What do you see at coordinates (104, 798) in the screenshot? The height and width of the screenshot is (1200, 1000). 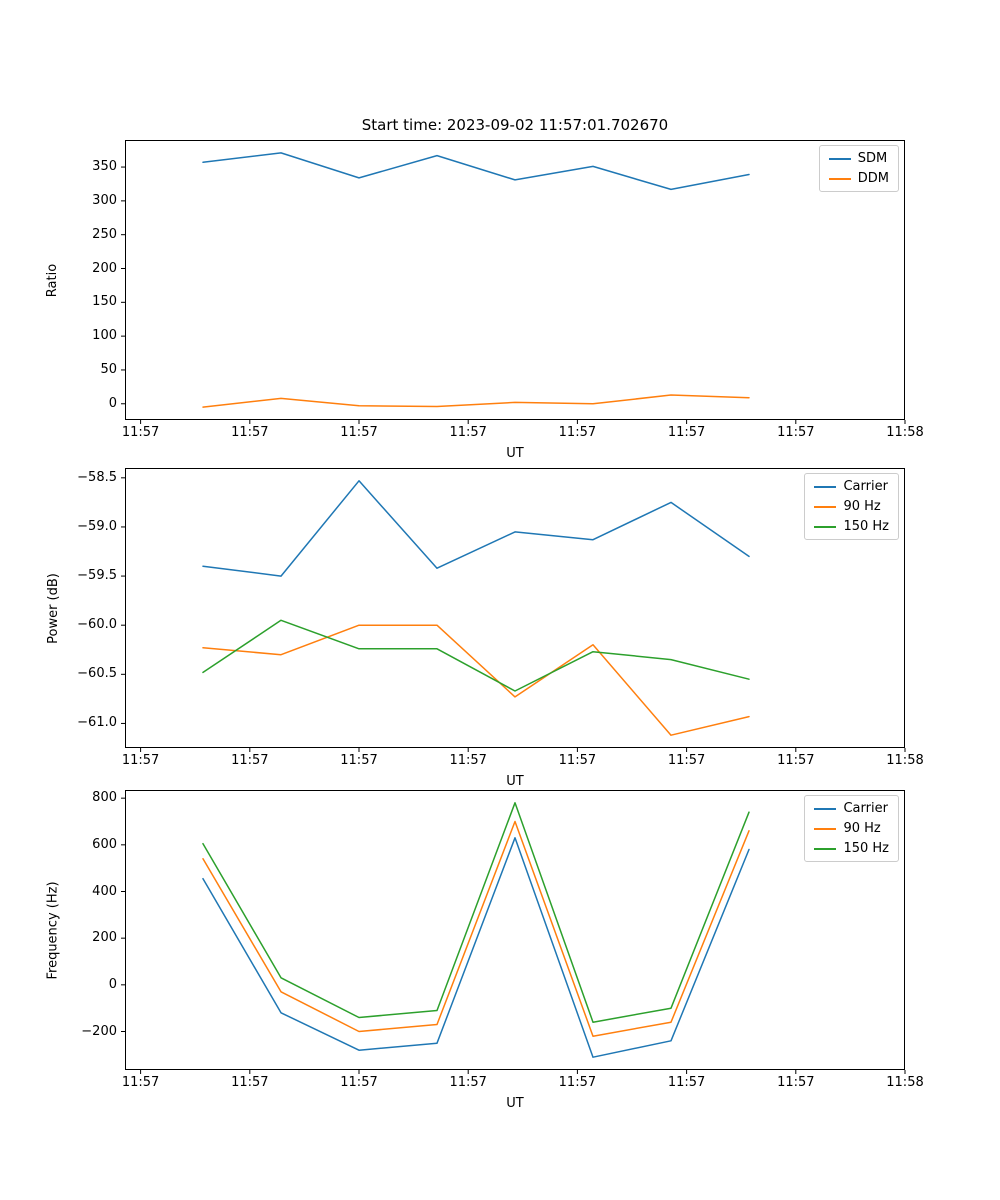 I see `y-tick-label: 800` at bounding box center [104, 798].